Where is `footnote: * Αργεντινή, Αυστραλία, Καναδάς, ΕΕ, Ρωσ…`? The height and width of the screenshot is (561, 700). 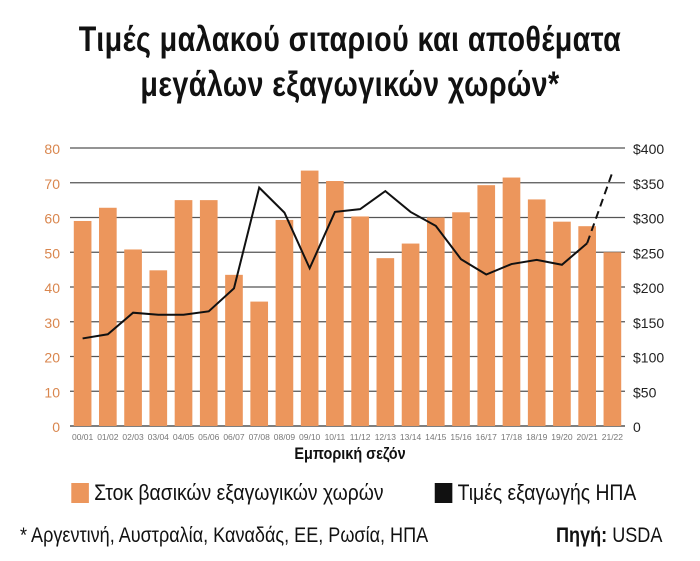 footnote: * Αργεντινή, Αυστραλία, Καναδάς, ΕΕ, Ρωσ… is located at coordinates (224, 535).